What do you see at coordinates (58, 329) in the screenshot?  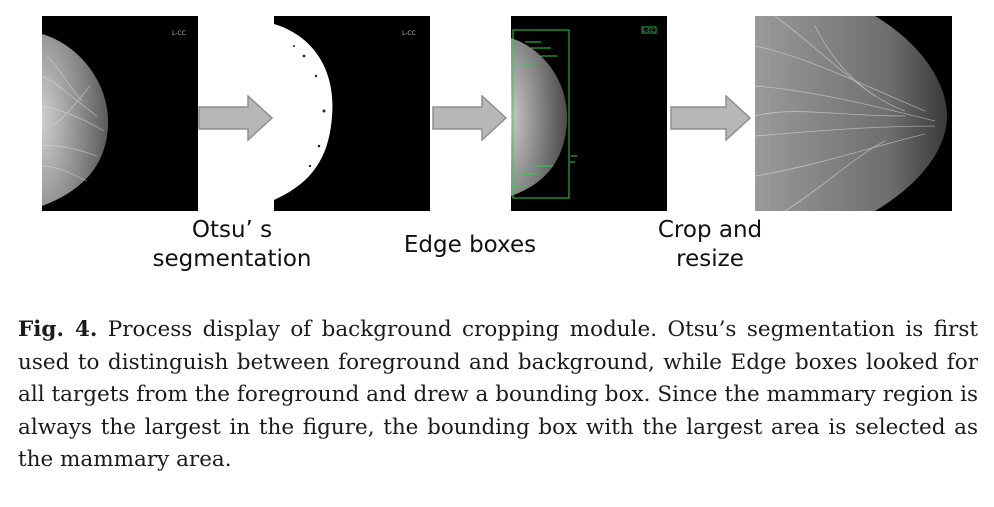 I see `figure-label: Fig. 4.` at bounding box center [58, 329].